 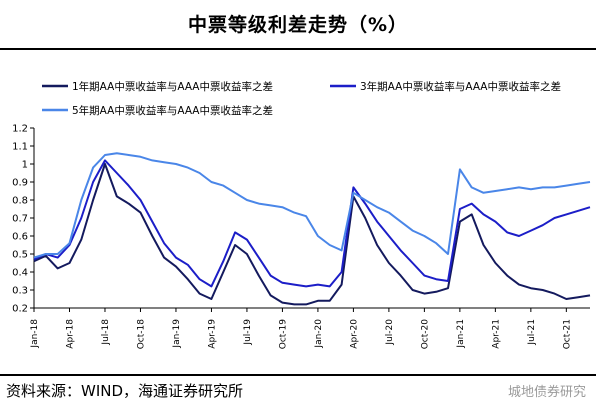 I want to click on x-tick-label: Jul-19, so click(x=248, y=332).